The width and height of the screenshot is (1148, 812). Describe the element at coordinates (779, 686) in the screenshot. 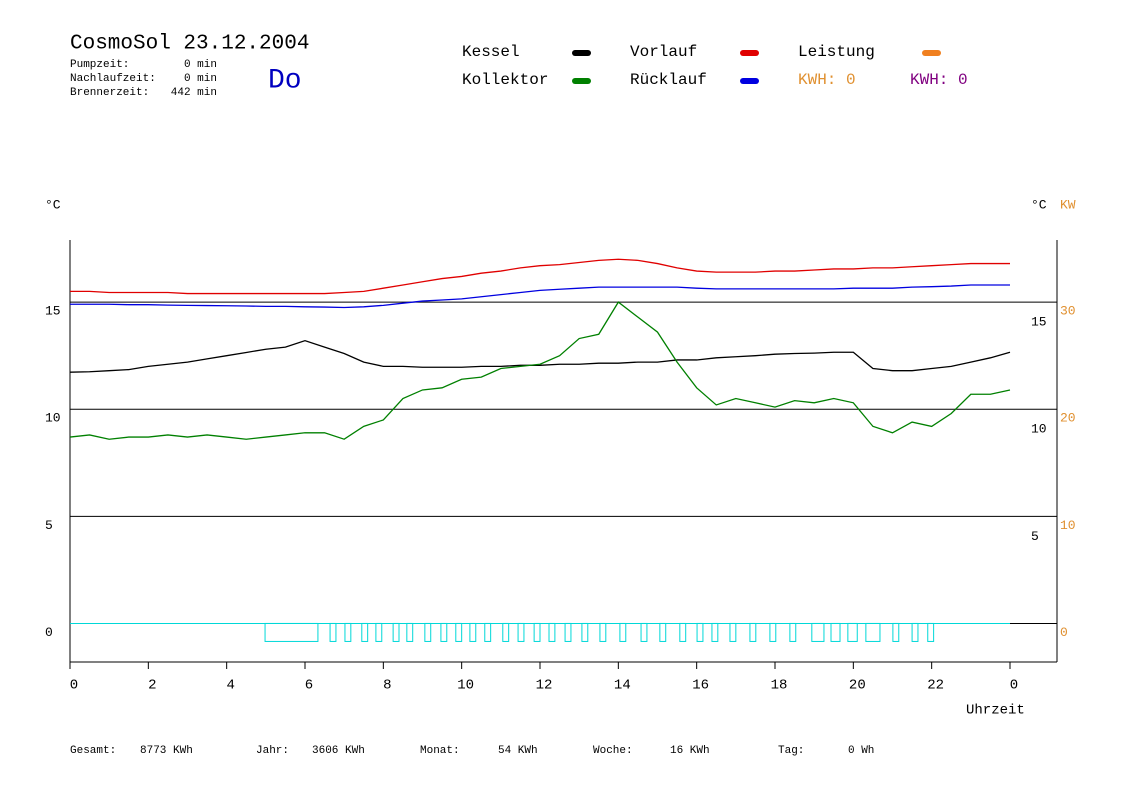

I see `x-tick-label: 18` at that location.